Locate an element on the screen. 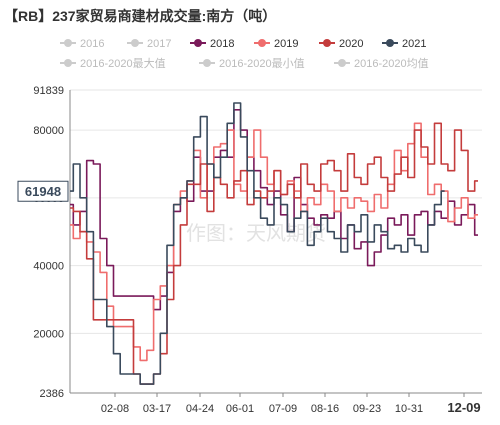 This screenshot has height=425, width=500. legend-item-4: 2020 is located at coordinates (341, 44).